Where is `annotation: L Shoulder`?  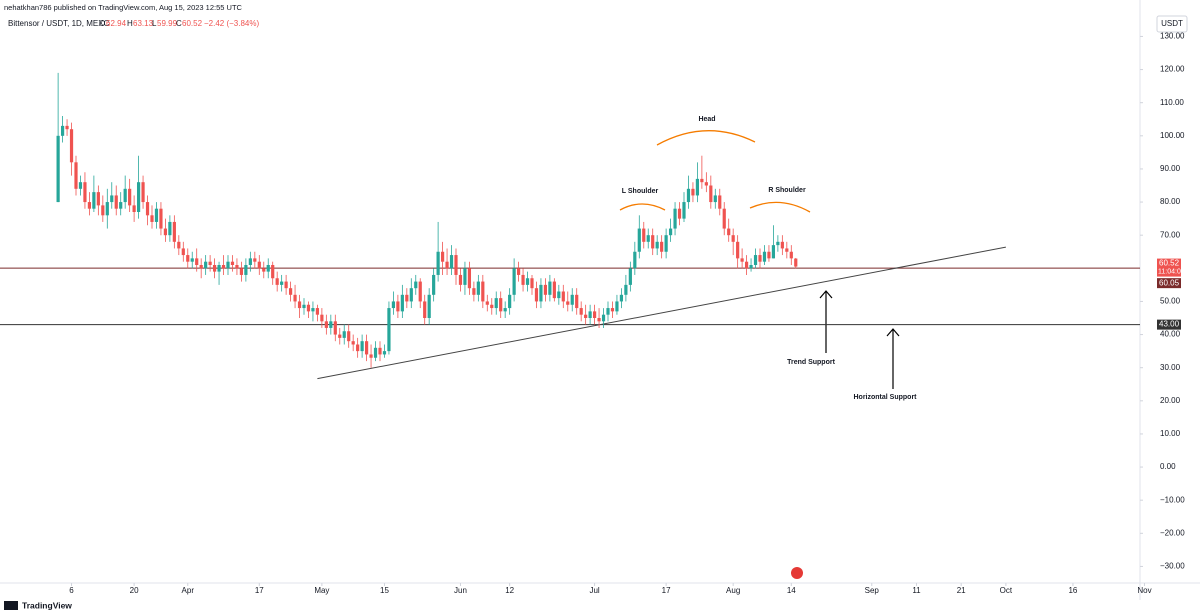
annotation: L Shoulder is located at coordinates (640, 191).